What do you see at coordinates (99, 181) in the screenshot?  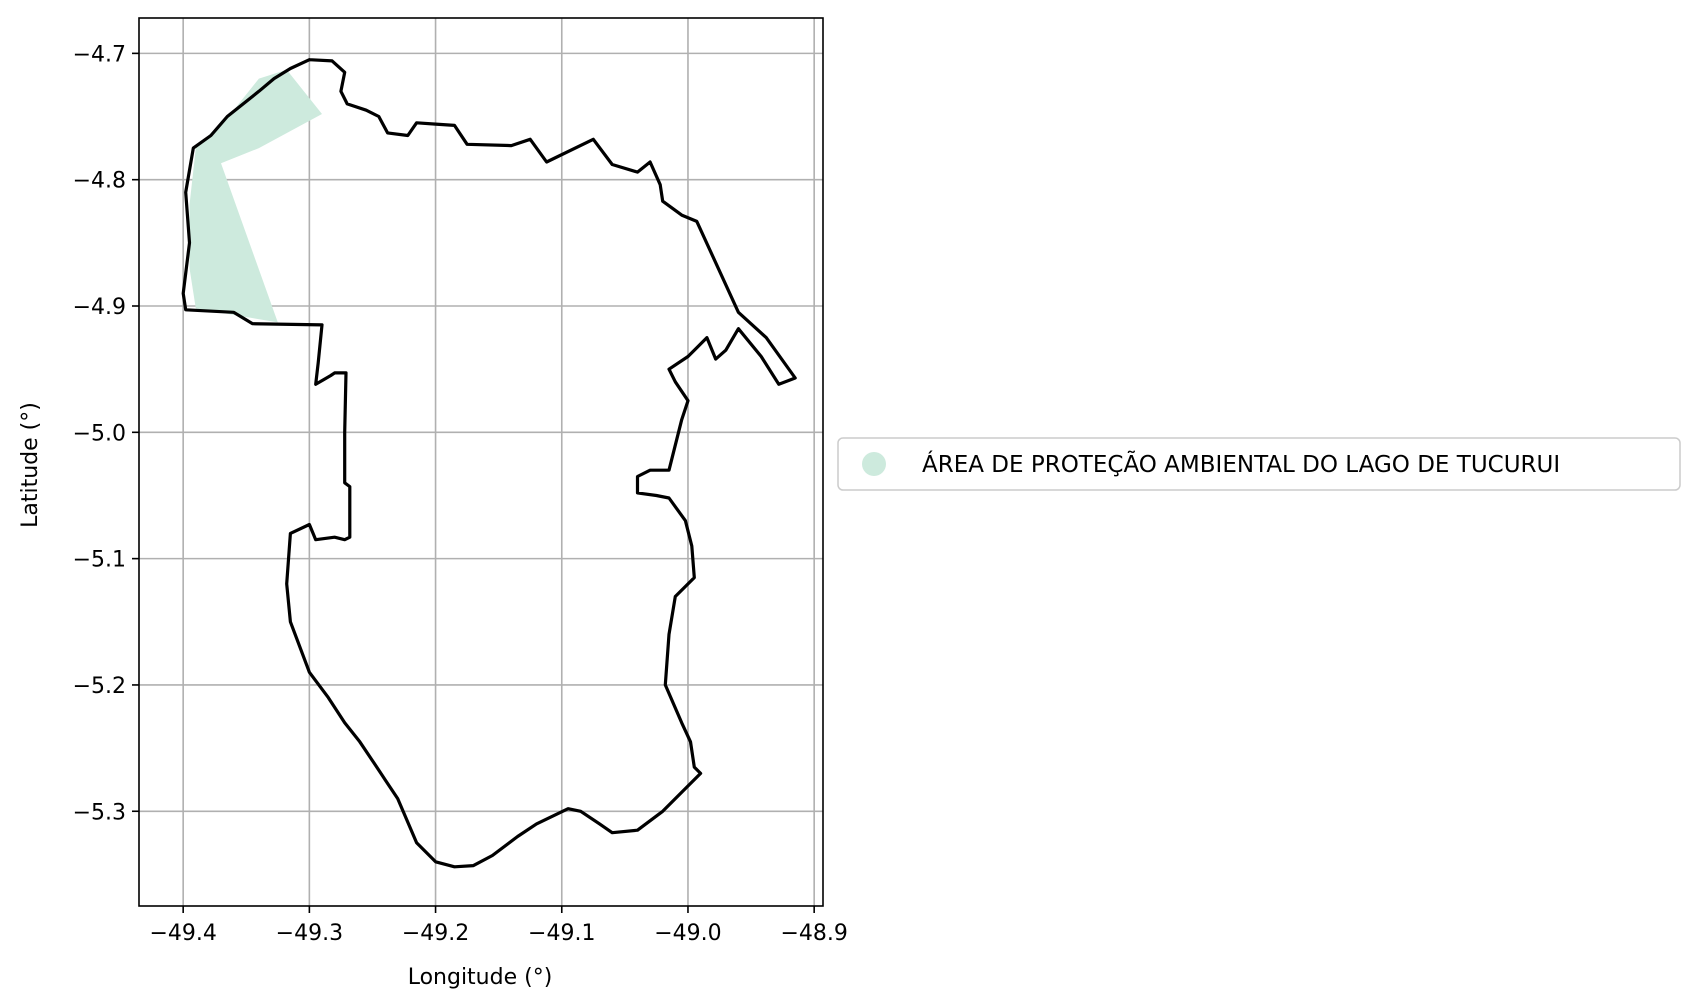 I see `y-tick-label-1: −4.8` at bounding box center [99, 181].